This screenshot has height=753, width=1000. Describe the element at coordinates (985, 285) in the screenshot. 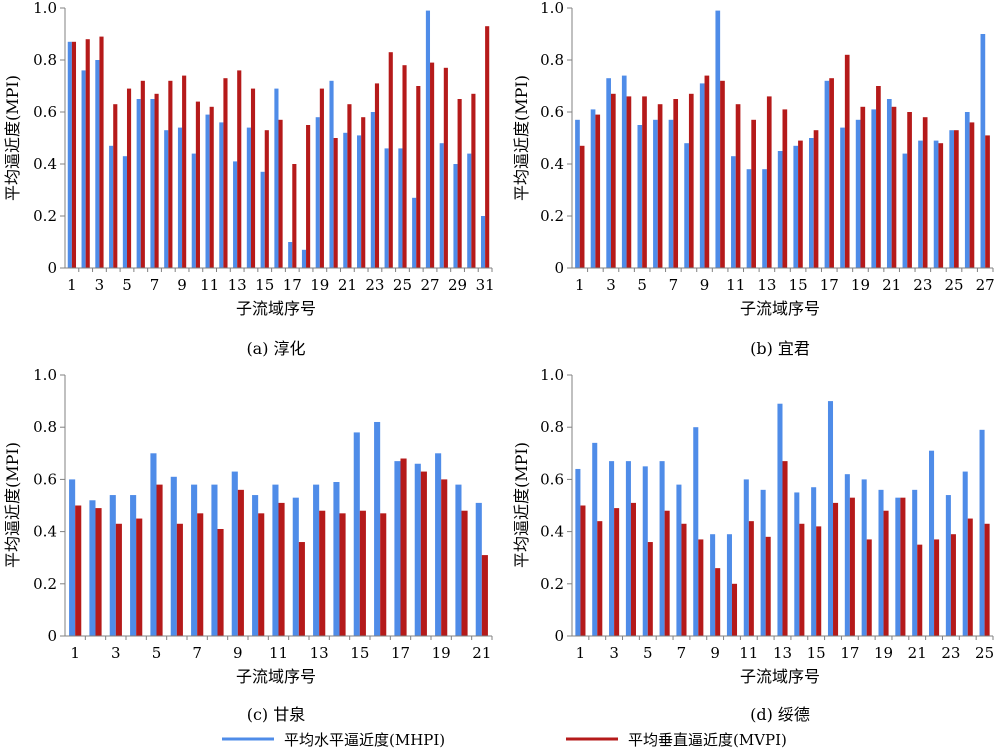

I see `xtick-label: 27` at that location.